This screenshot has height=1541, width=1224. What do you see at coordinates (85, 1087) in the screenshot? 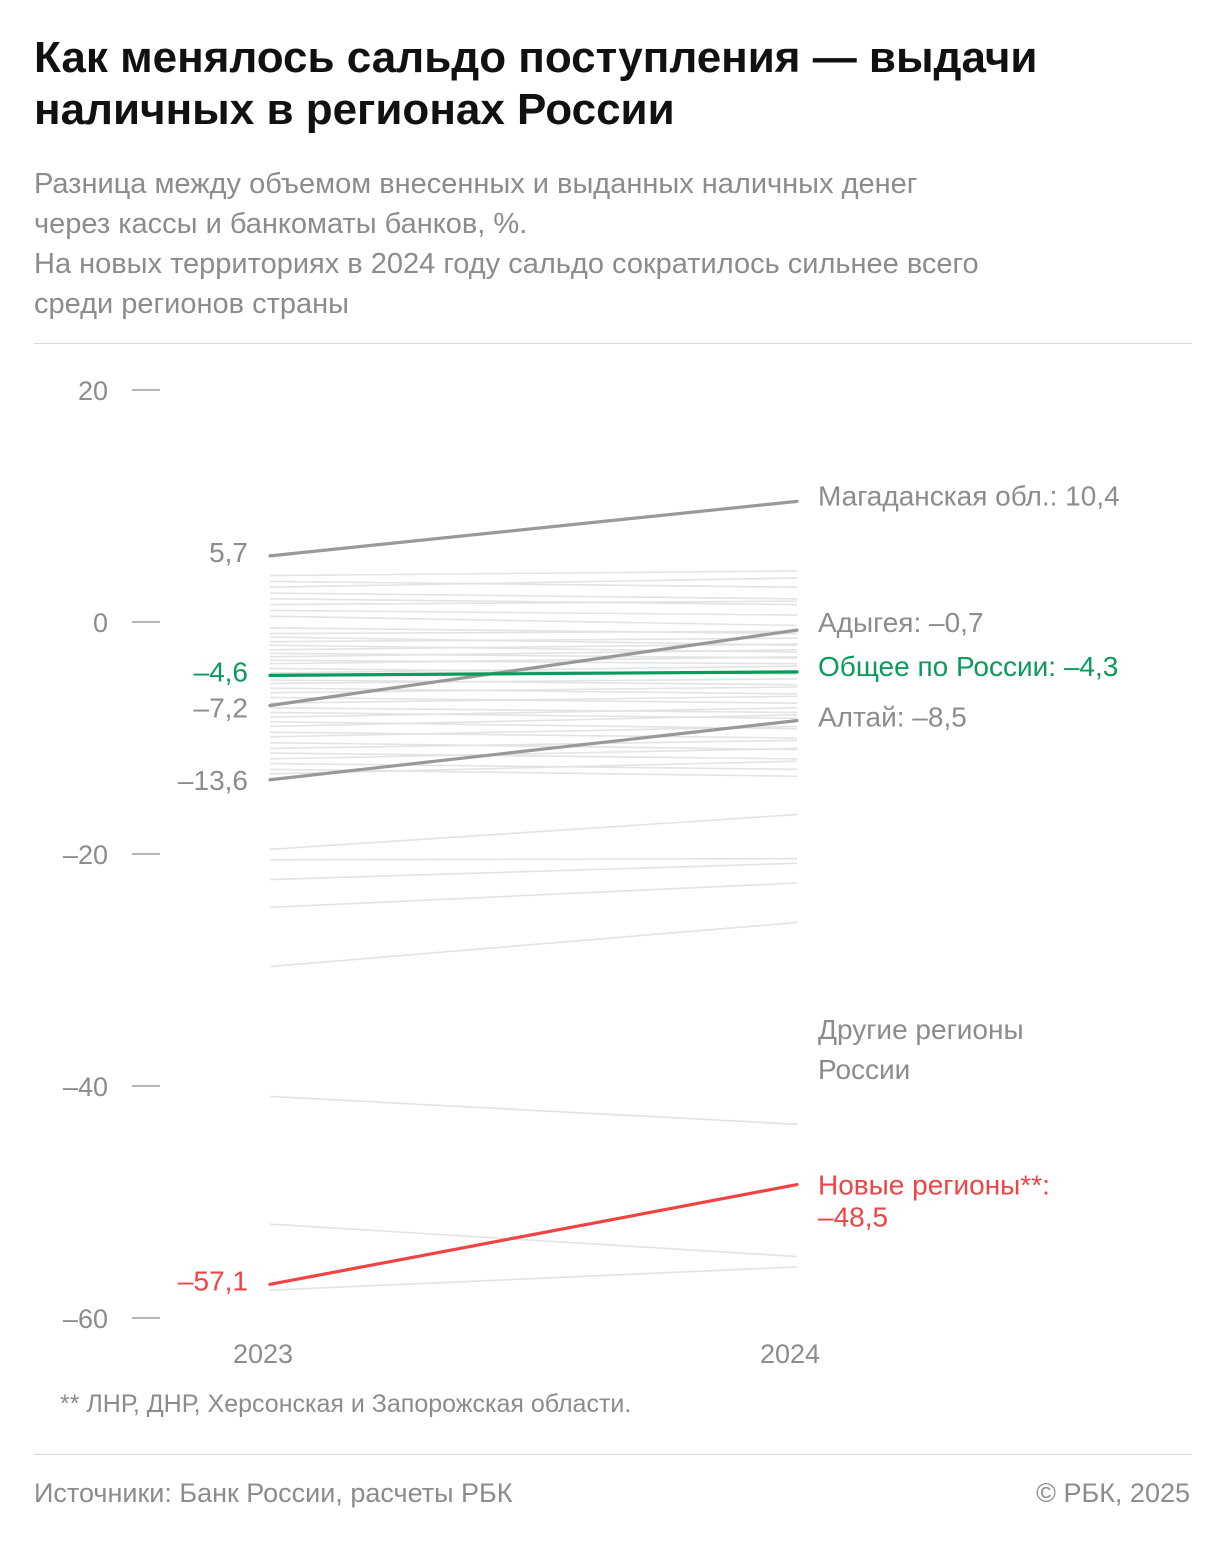
I see `y-tick-label: –40` at bounding box center [85, 1087].